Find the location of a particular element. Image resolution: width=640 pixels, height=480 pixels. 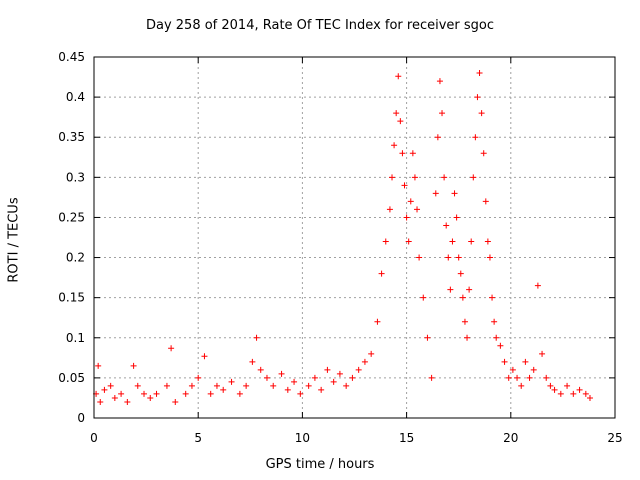

y-tick-label: 0.05 is located at coordinates (71, 378).